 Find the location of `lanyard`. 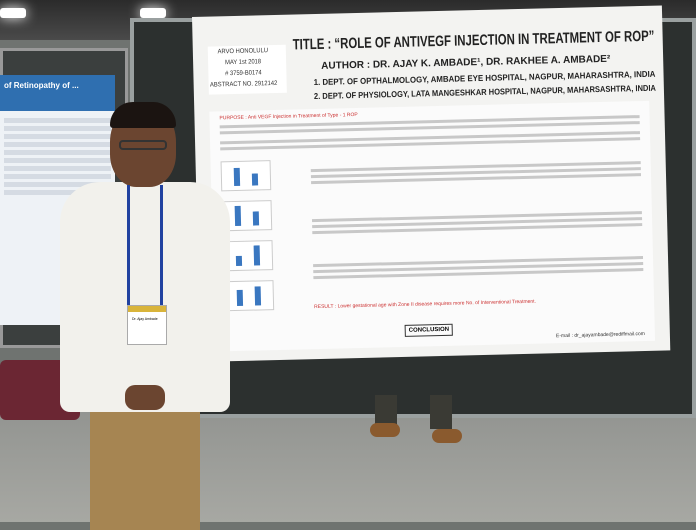

lanyard is located at coordinates (145, 250).